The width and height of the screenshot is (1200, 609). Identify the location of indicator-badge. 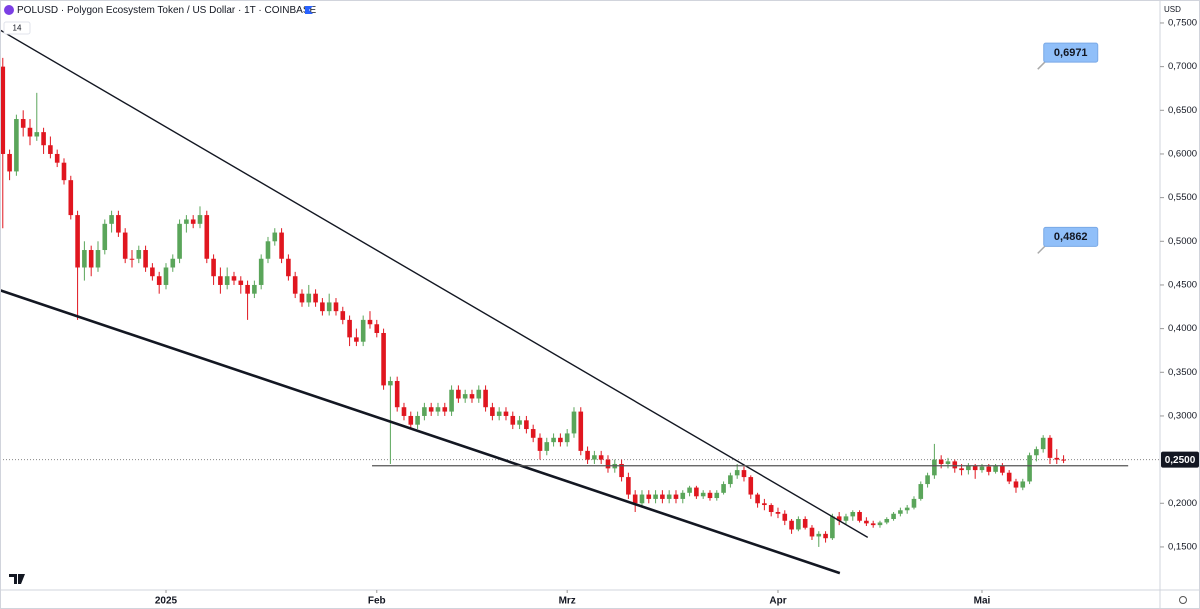
(17, 28).